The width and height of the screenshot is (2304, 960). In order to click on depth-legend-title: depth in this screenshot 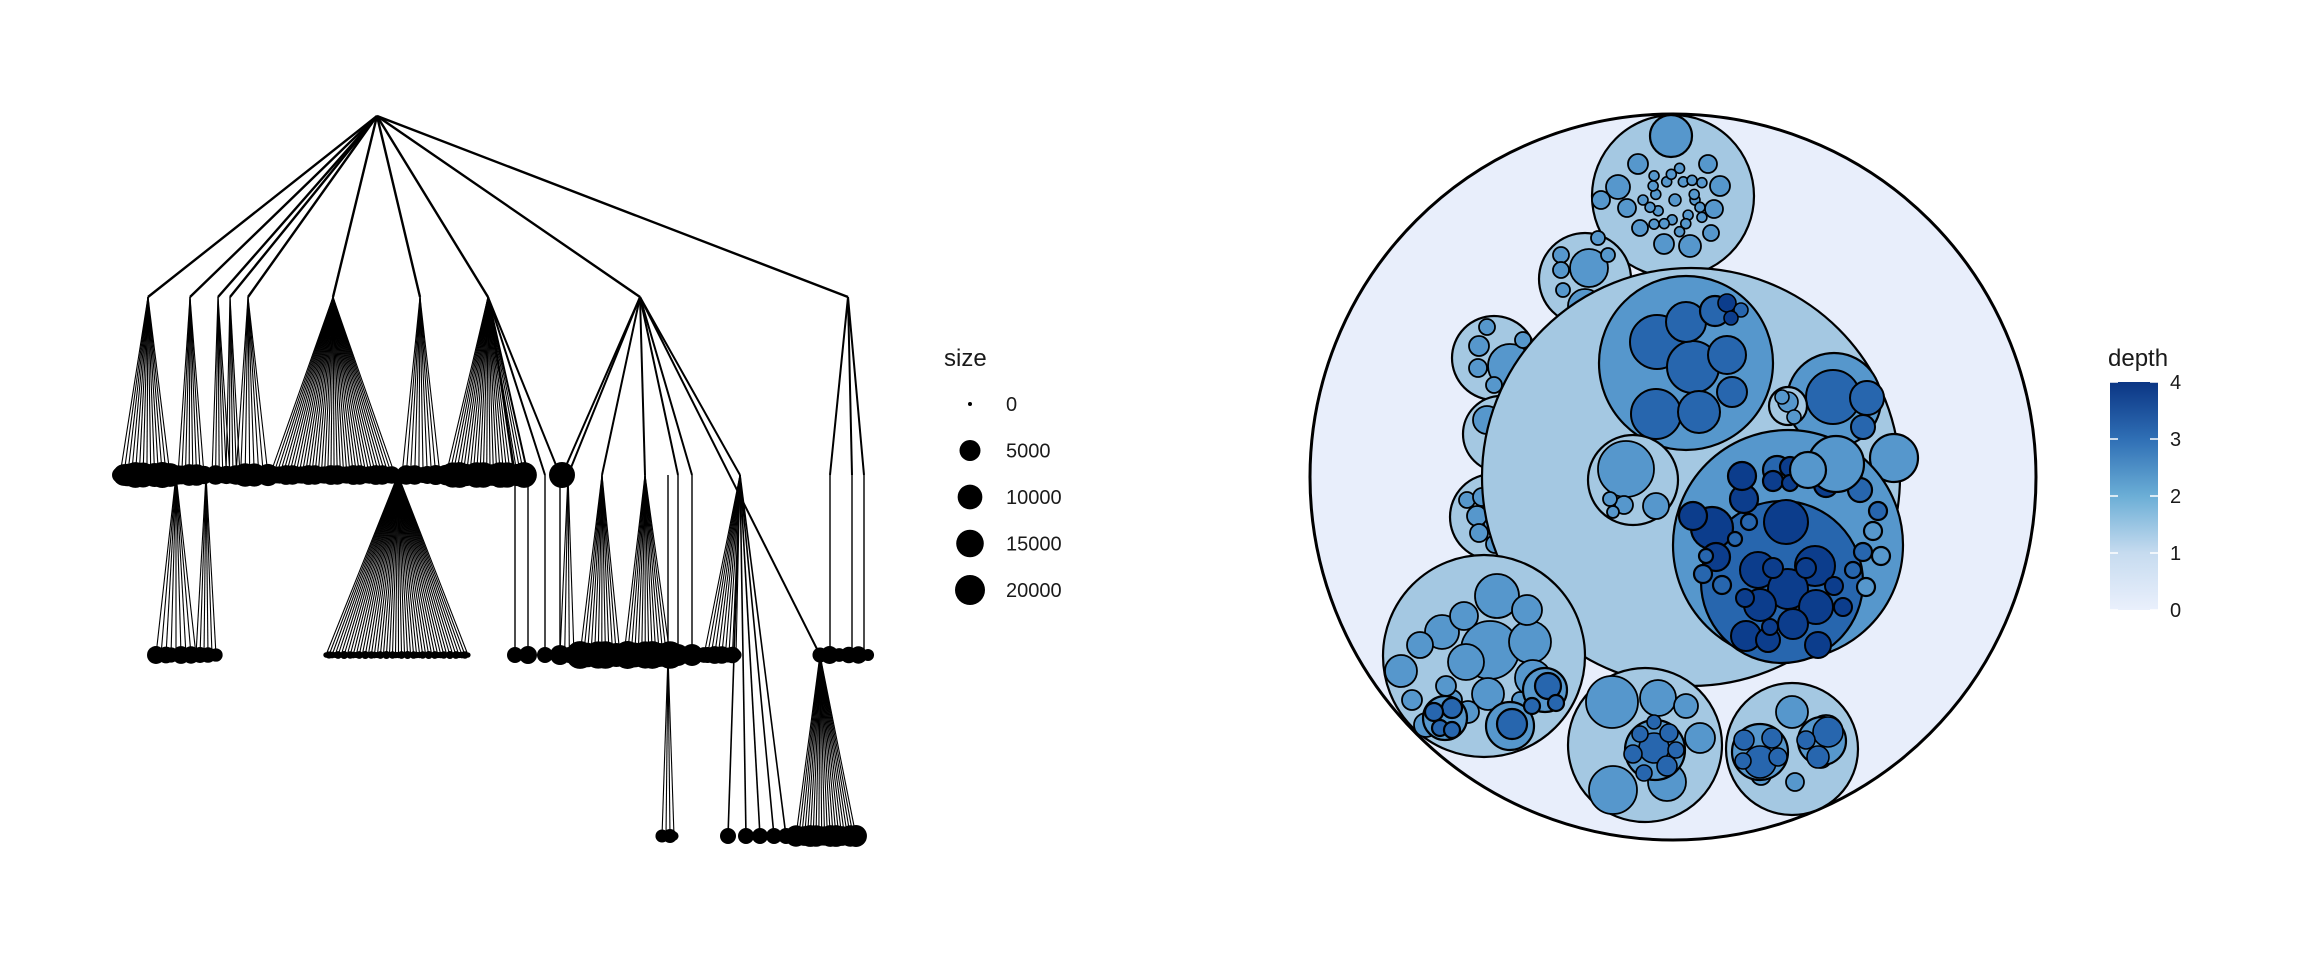, I will do `click(2138, 358)`.